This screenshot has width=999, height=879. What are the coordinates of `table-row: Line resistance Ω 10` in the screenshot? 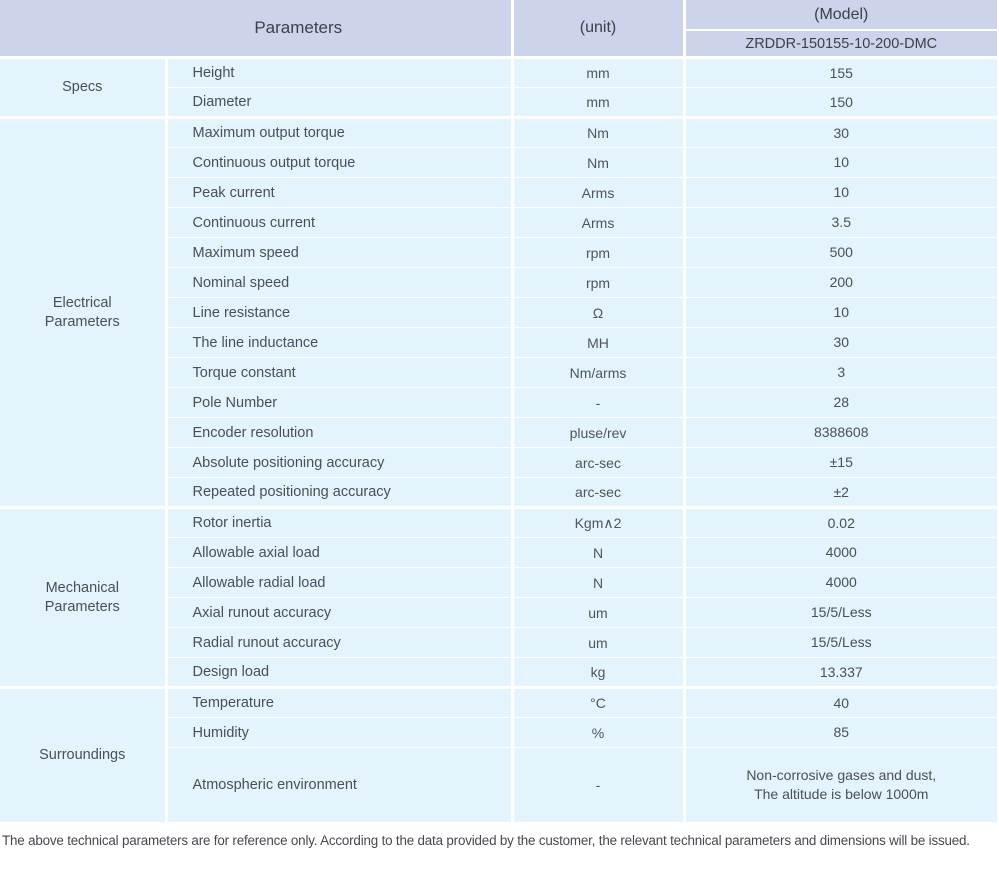 It's located at (499, 312).